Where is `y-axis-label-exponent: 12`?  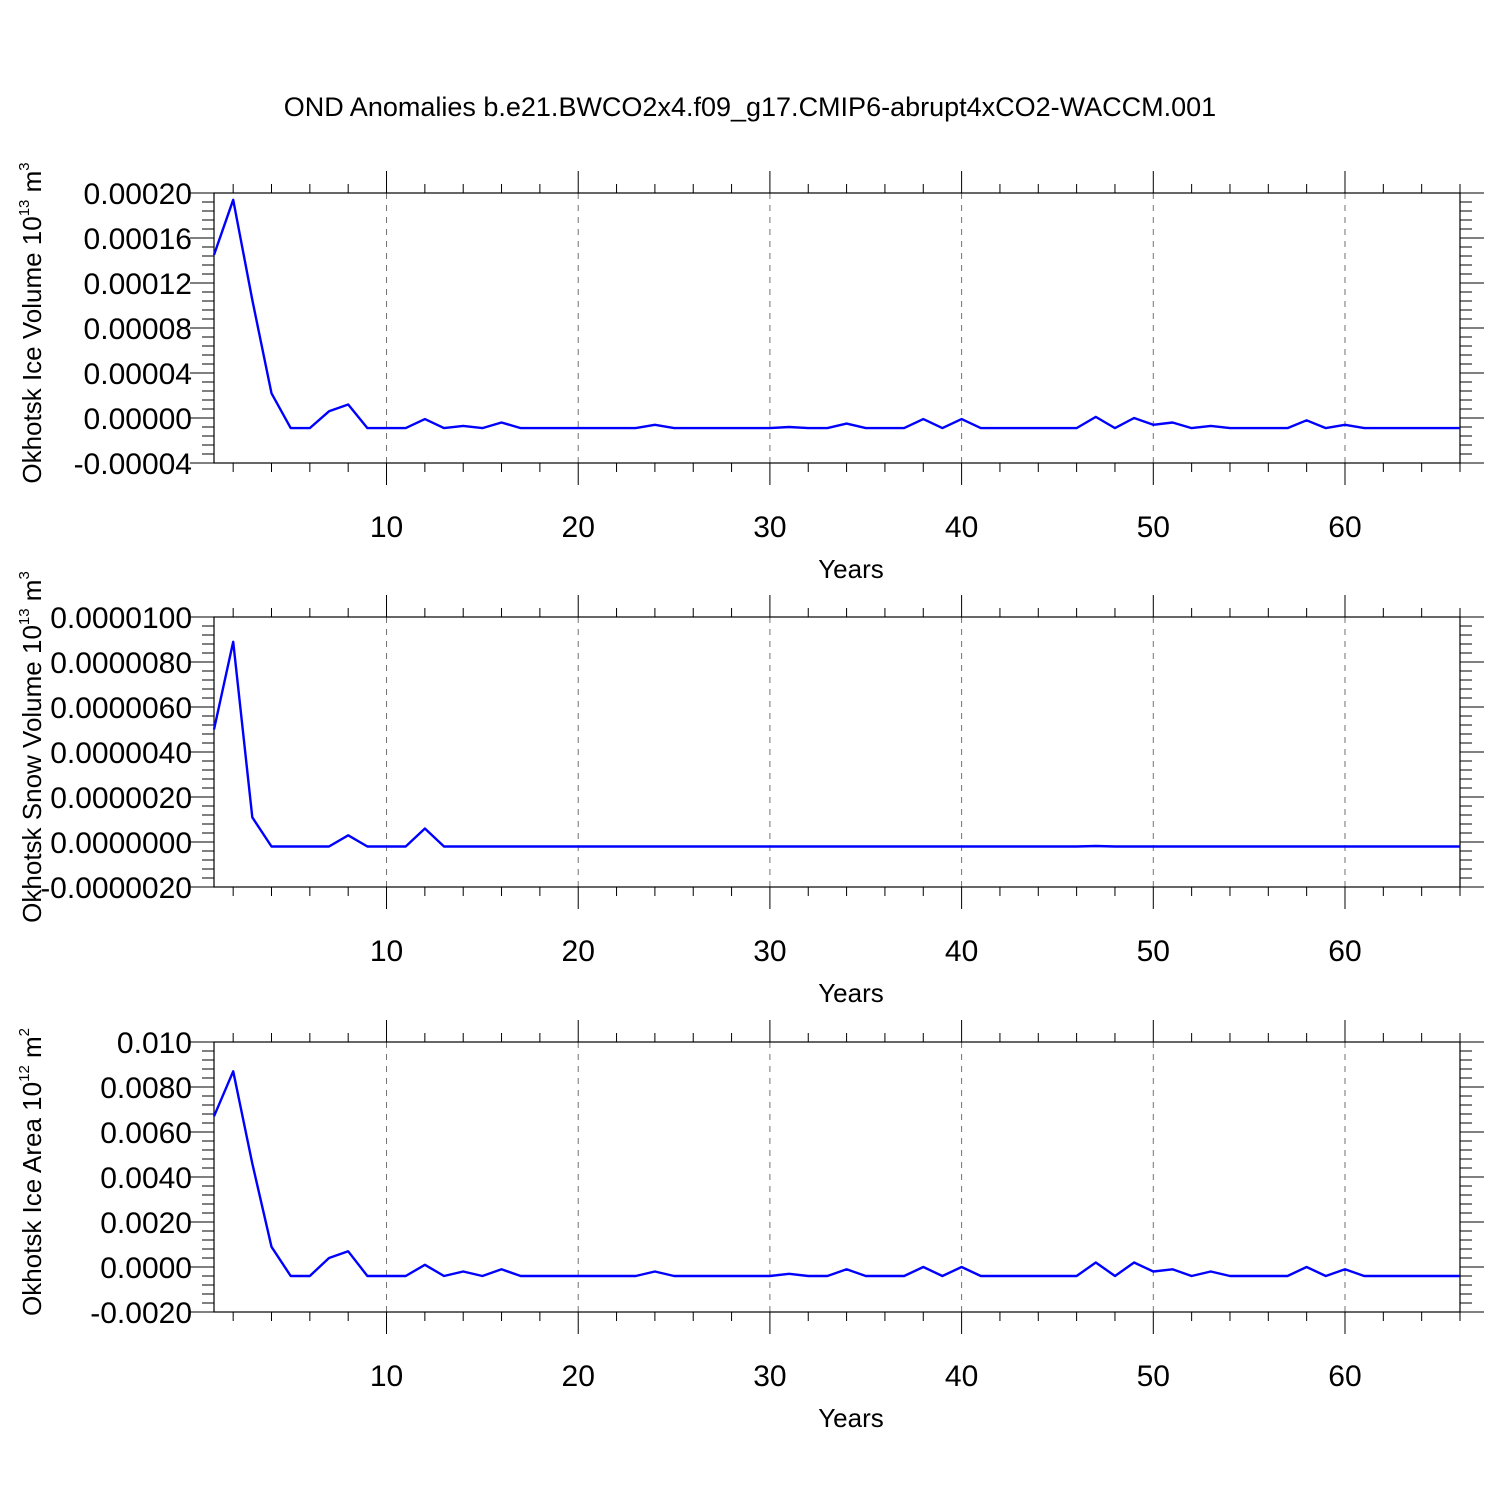
y-axis-label-exponent: 12 is located at coordinates (24, 1073).